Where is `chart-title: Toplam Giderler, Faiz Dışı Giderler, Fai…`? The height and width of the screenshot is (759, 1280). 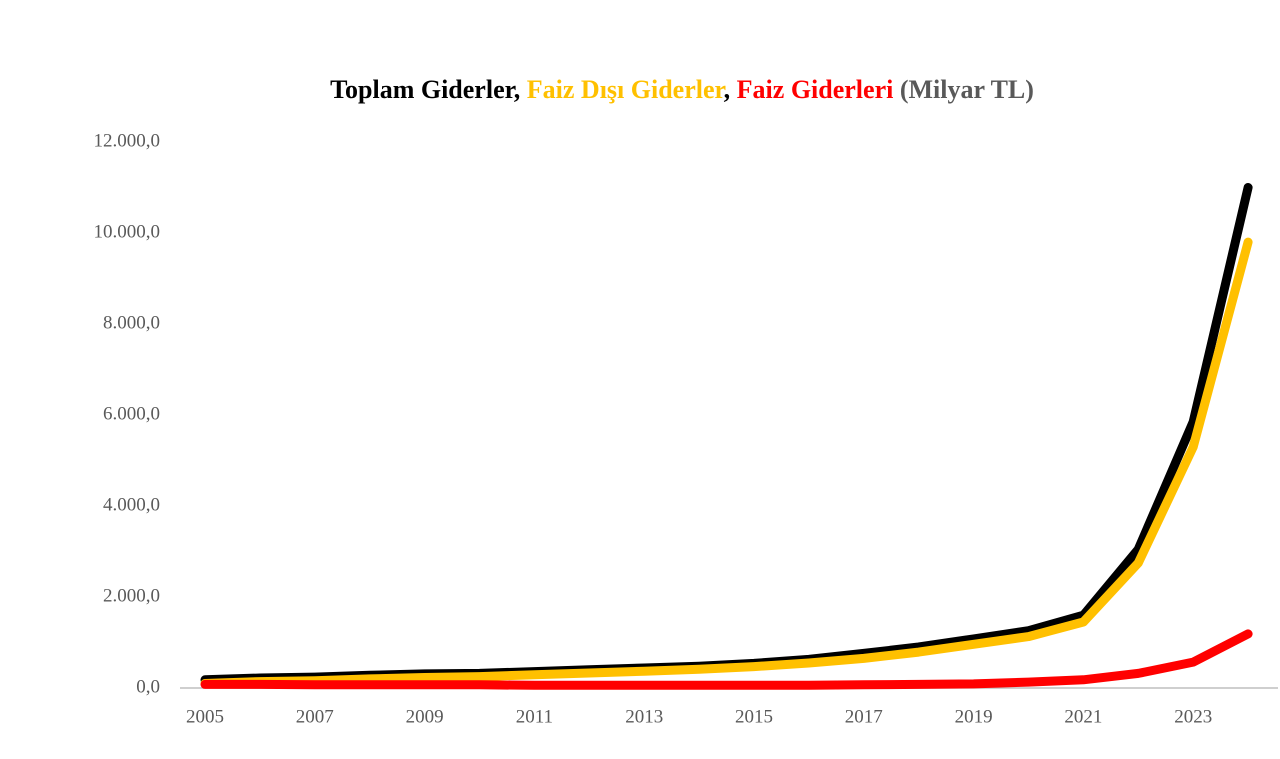
chart-title: Toplam Giderler, Faiz Dışı Giderler, Fai… is located at coordinates (682, 89).